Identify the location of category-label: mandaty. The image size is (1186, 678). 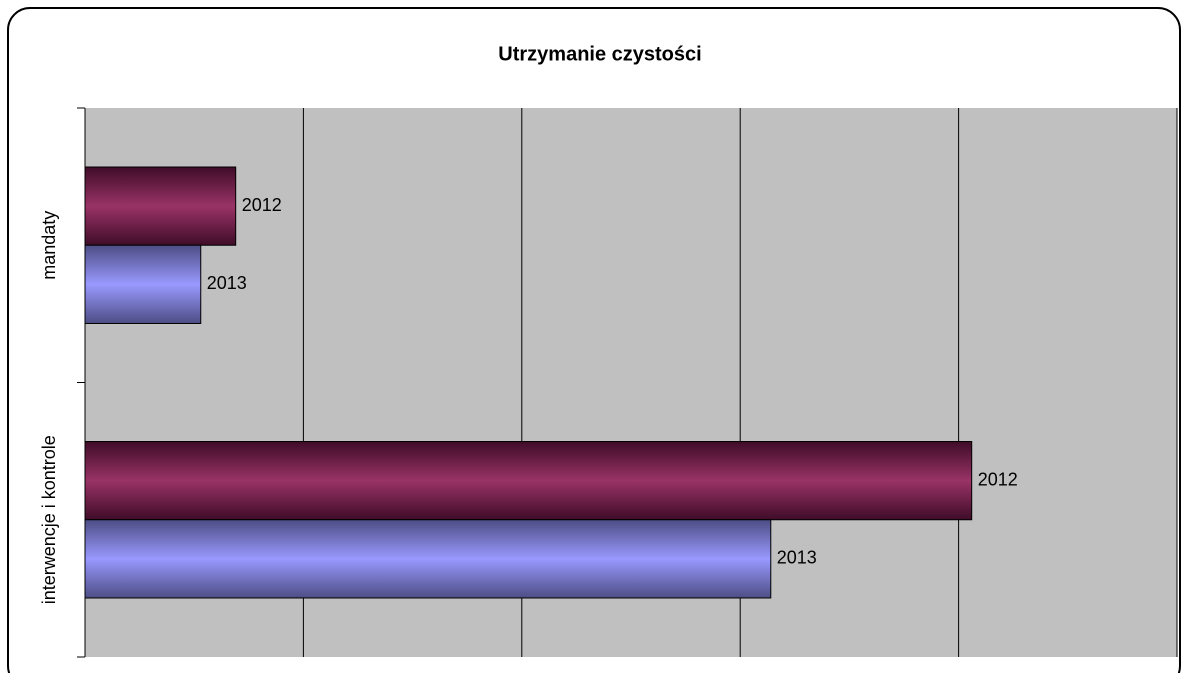
(49, 245).